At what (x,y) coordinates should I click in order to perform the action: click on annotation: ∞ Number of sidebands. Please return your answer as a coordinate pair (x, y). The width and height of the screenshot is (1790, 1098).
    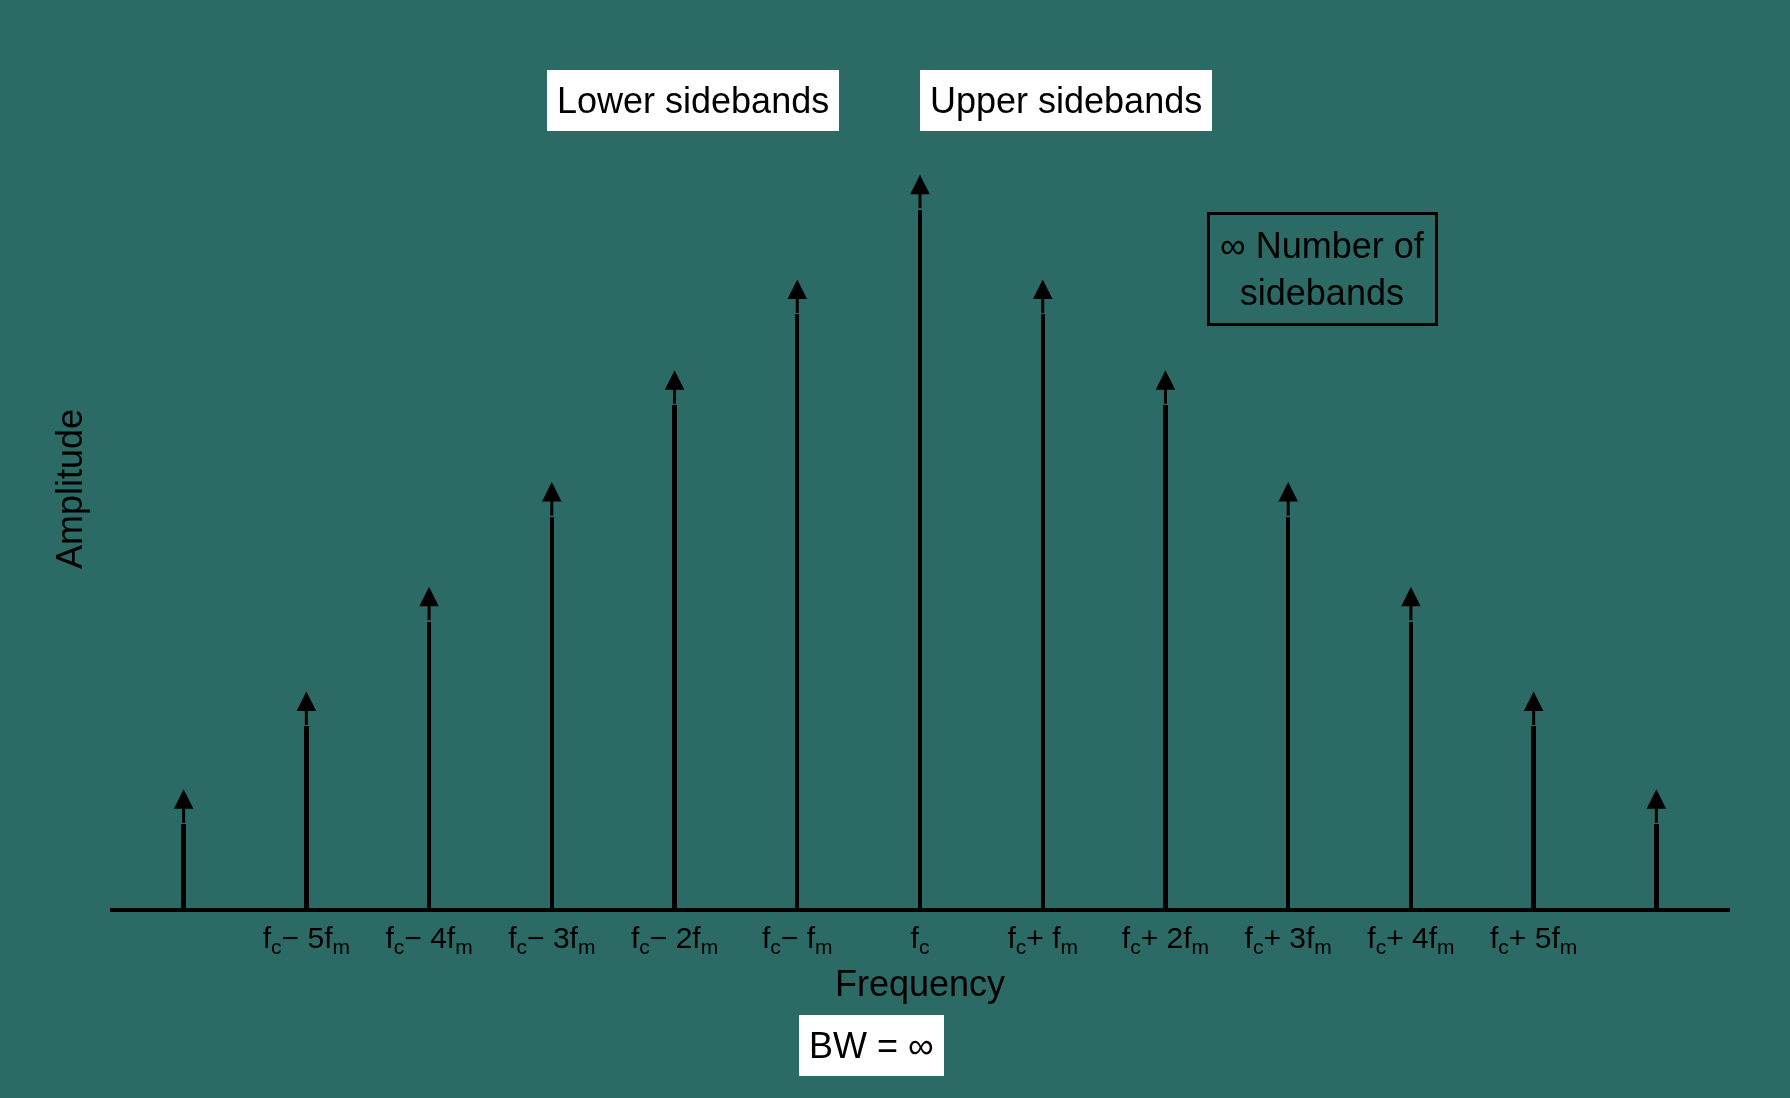
    Looking at the image, I should click on (1322, 269).